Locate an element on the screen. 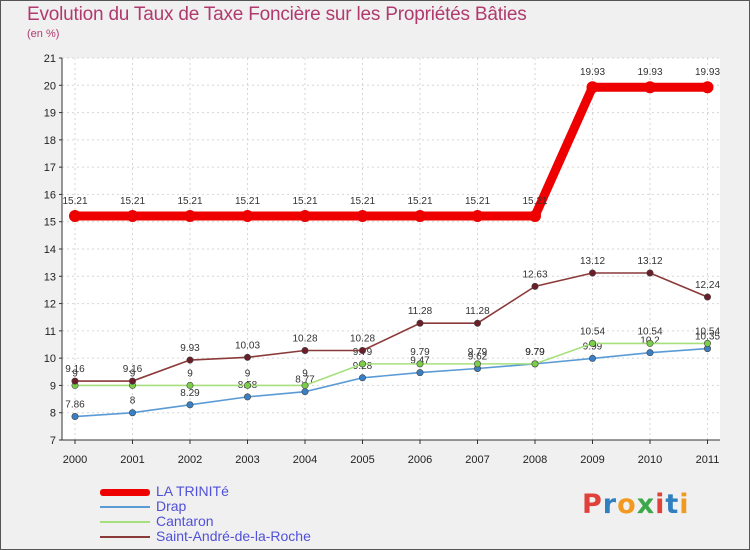  data-label: 8 is located at coordinates (133, 401).